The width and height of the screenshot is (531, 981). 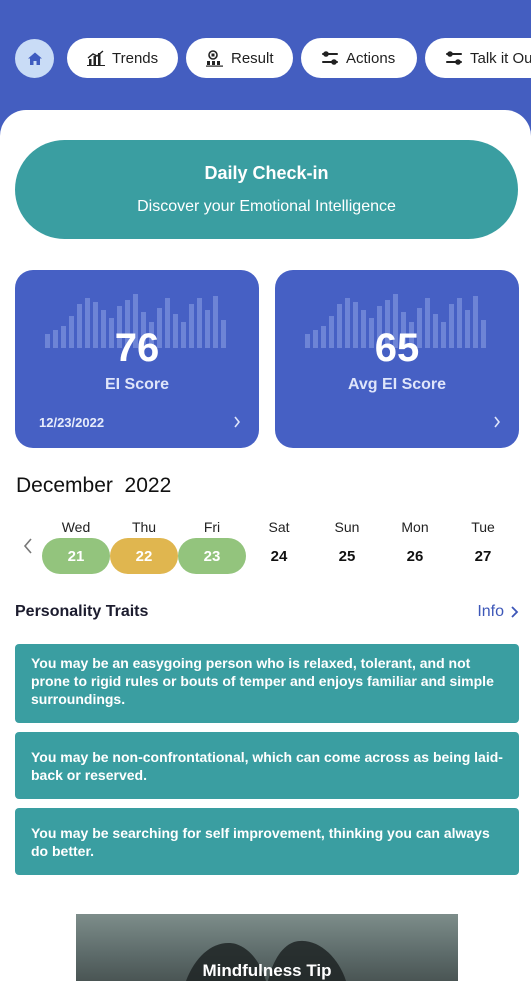 What do you see at coordinates (76, 556) in the screenshot?
I see `day-21: 21` at bounding box center [76, 556].